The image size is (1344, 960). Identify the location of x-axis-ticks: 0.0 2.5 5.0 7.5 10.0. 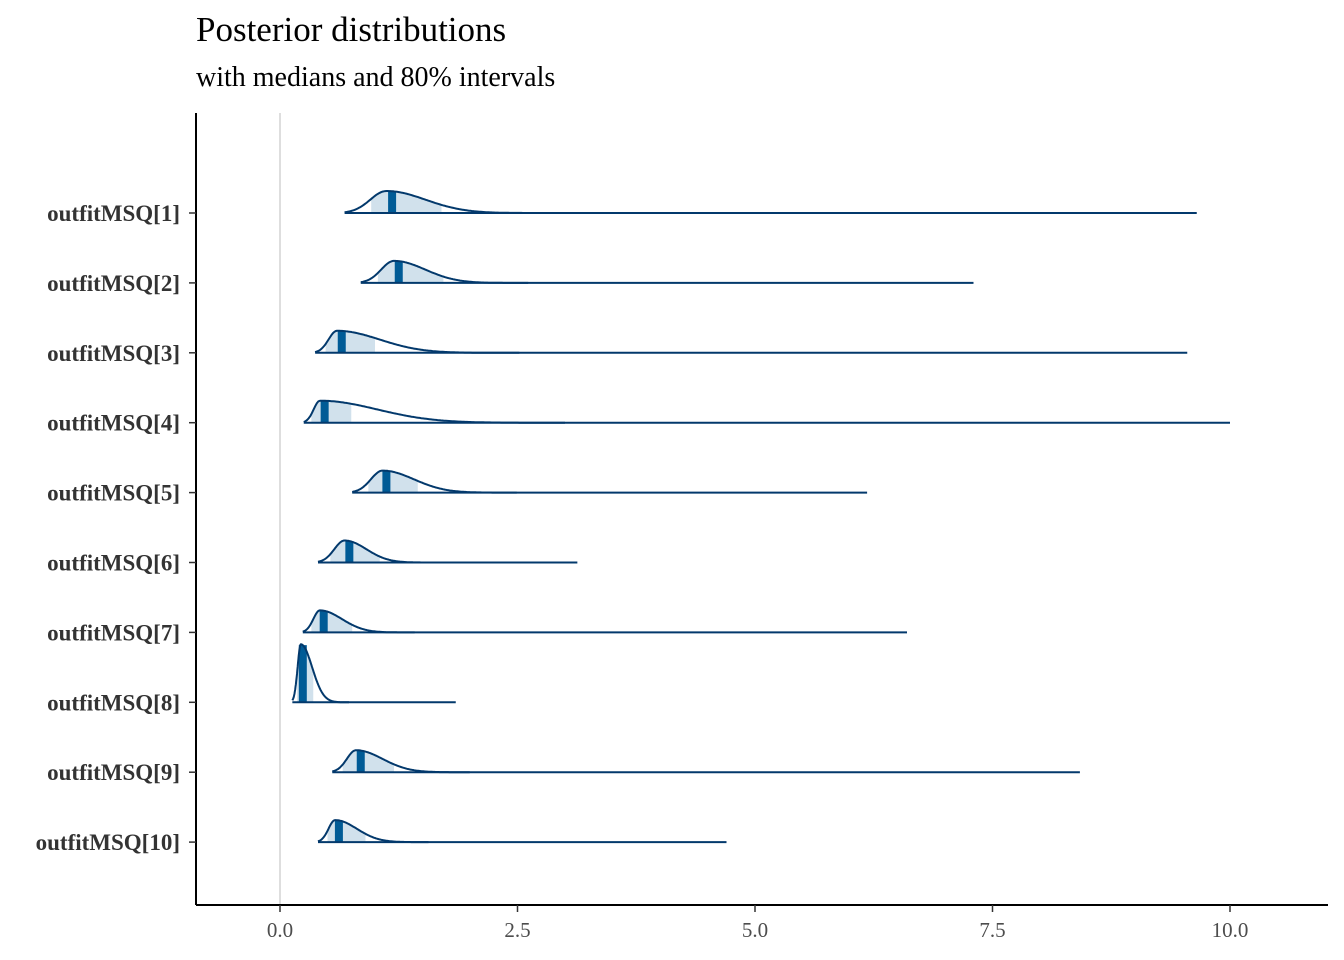
(758, 923).